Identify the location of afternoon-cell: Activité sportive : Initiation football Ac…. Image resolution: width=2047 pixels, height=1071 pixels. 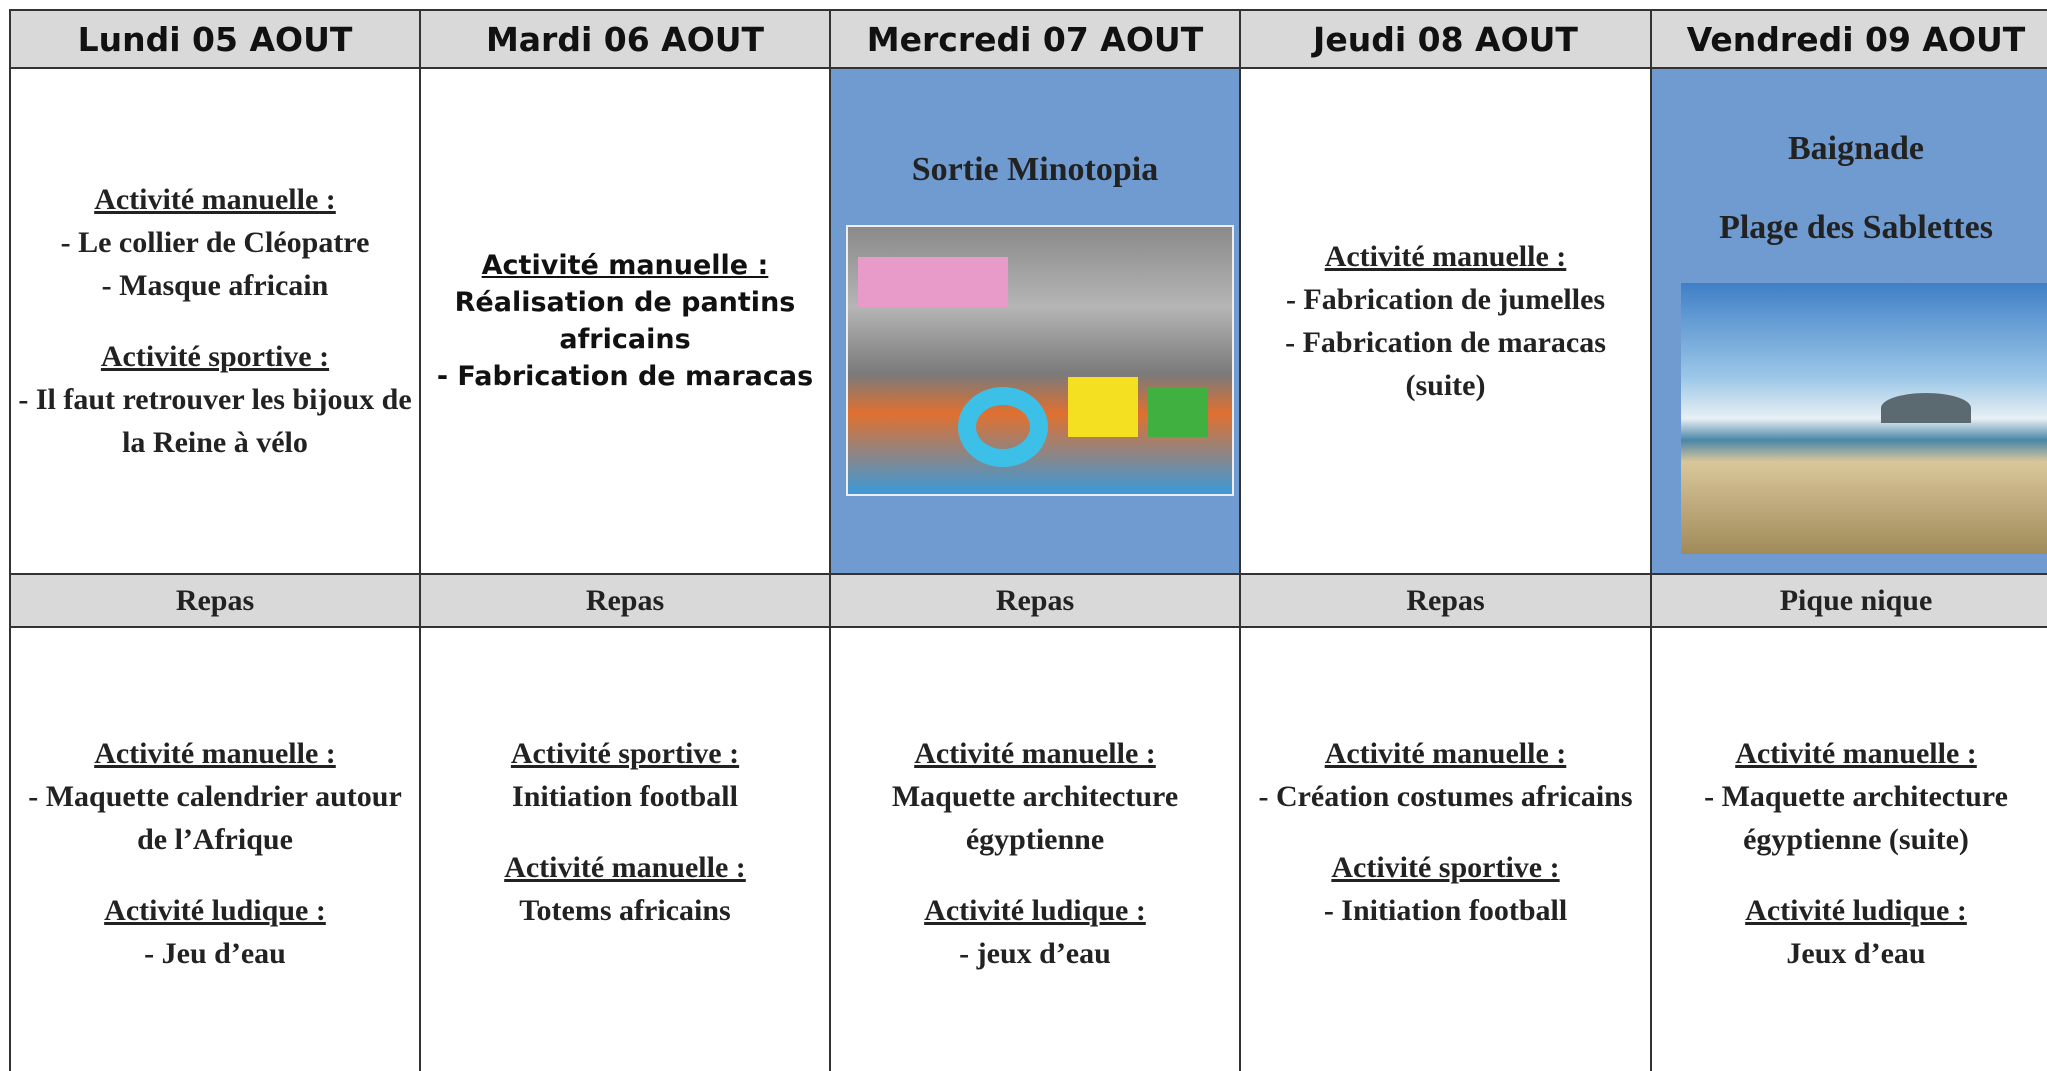
(625, 848).